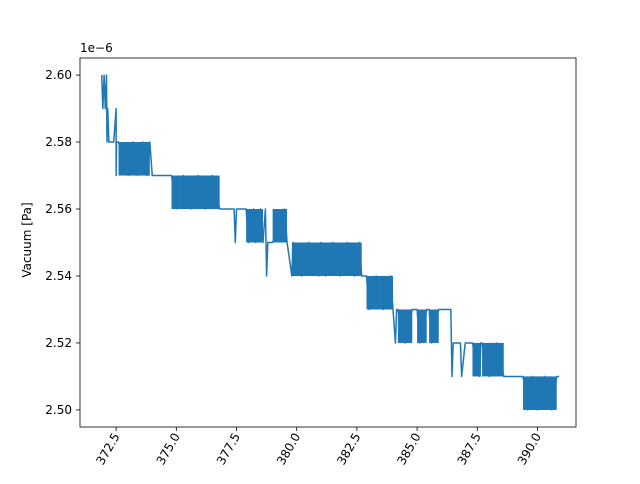 Image resolution: width=640 pixels, height=484 pixels. I want to click on y-tick-label: 2.60, so click(58, 75).